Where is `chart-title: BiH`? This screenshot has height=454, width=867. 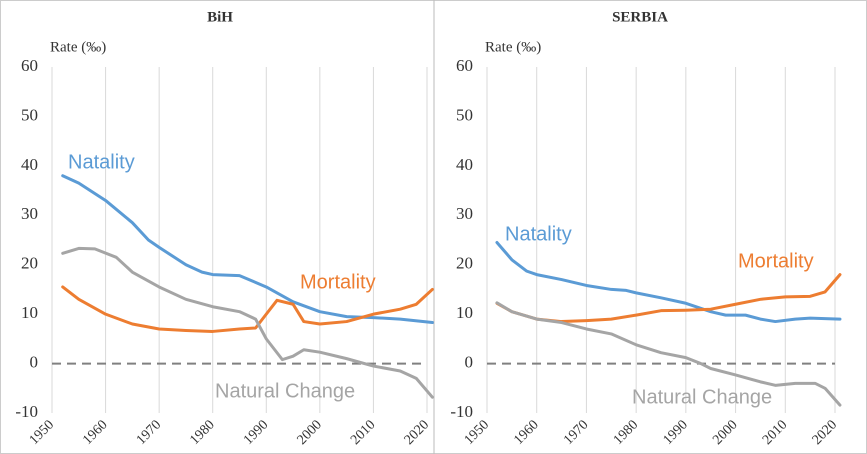
chart-title: BiH is located at coordinates (220, 17).